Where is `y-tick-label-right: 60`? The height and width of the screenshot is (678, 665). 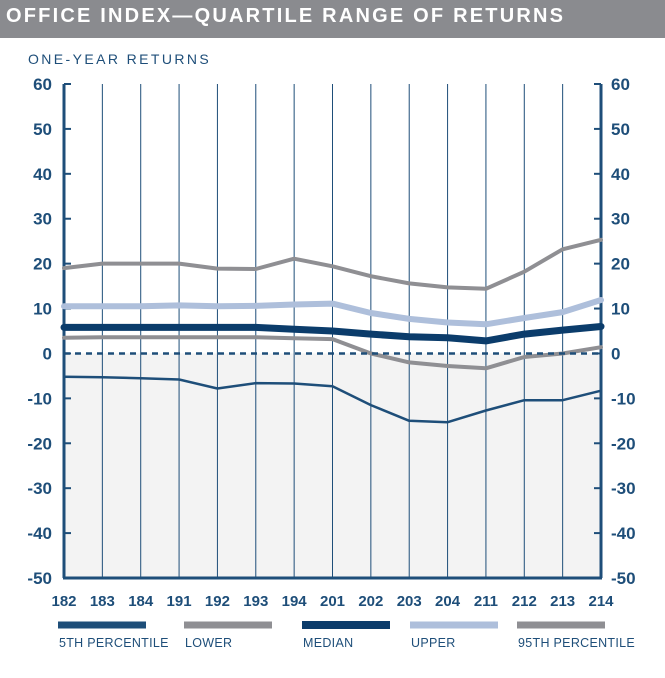 y-tick-label-right: 60 is located at coordinates (620, 84).